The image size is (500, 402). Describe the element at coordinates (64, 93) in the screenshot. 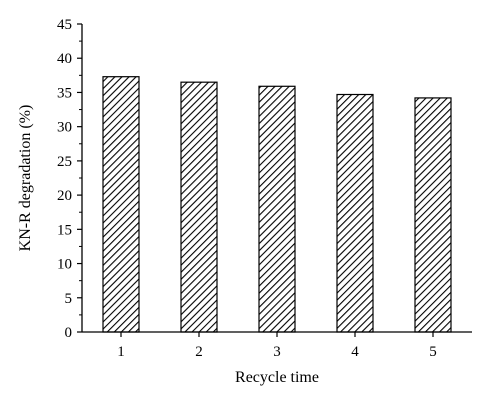

I see `y-tick-label: 35` at that location.